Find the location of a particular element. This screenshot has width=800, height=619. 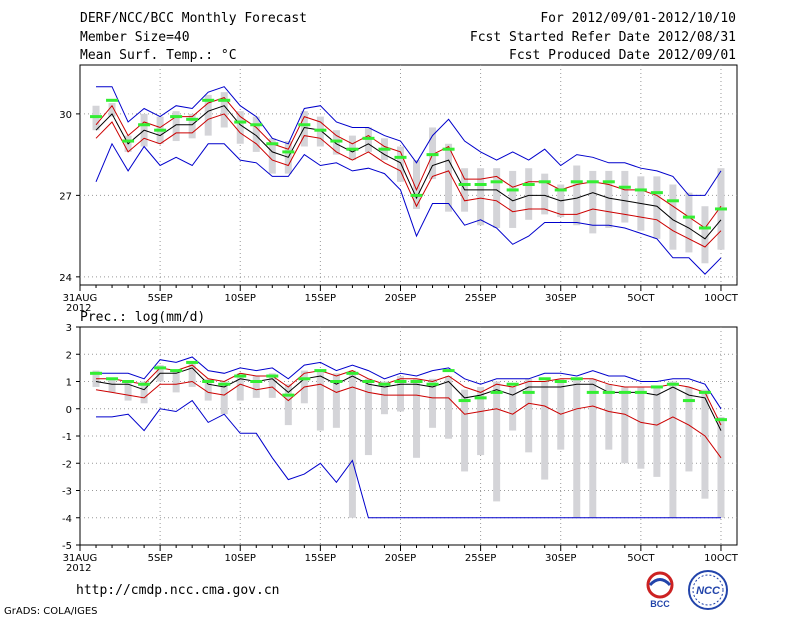

prec-mean-line is located at coordinates (408, 399).